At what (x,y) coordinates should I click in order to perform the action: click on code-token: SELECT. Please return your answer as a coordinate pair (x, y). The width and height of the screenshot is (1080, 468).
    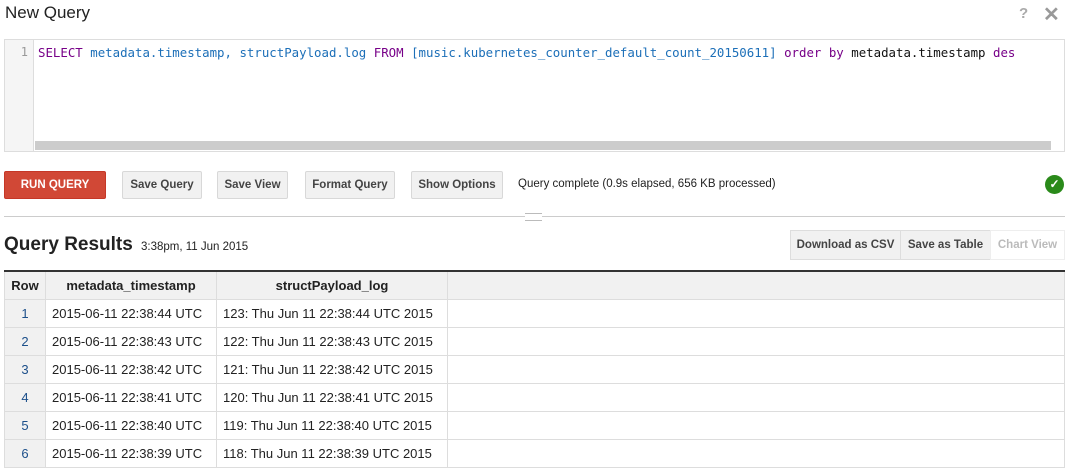
    Looking at the image, I should click on (60, 52).